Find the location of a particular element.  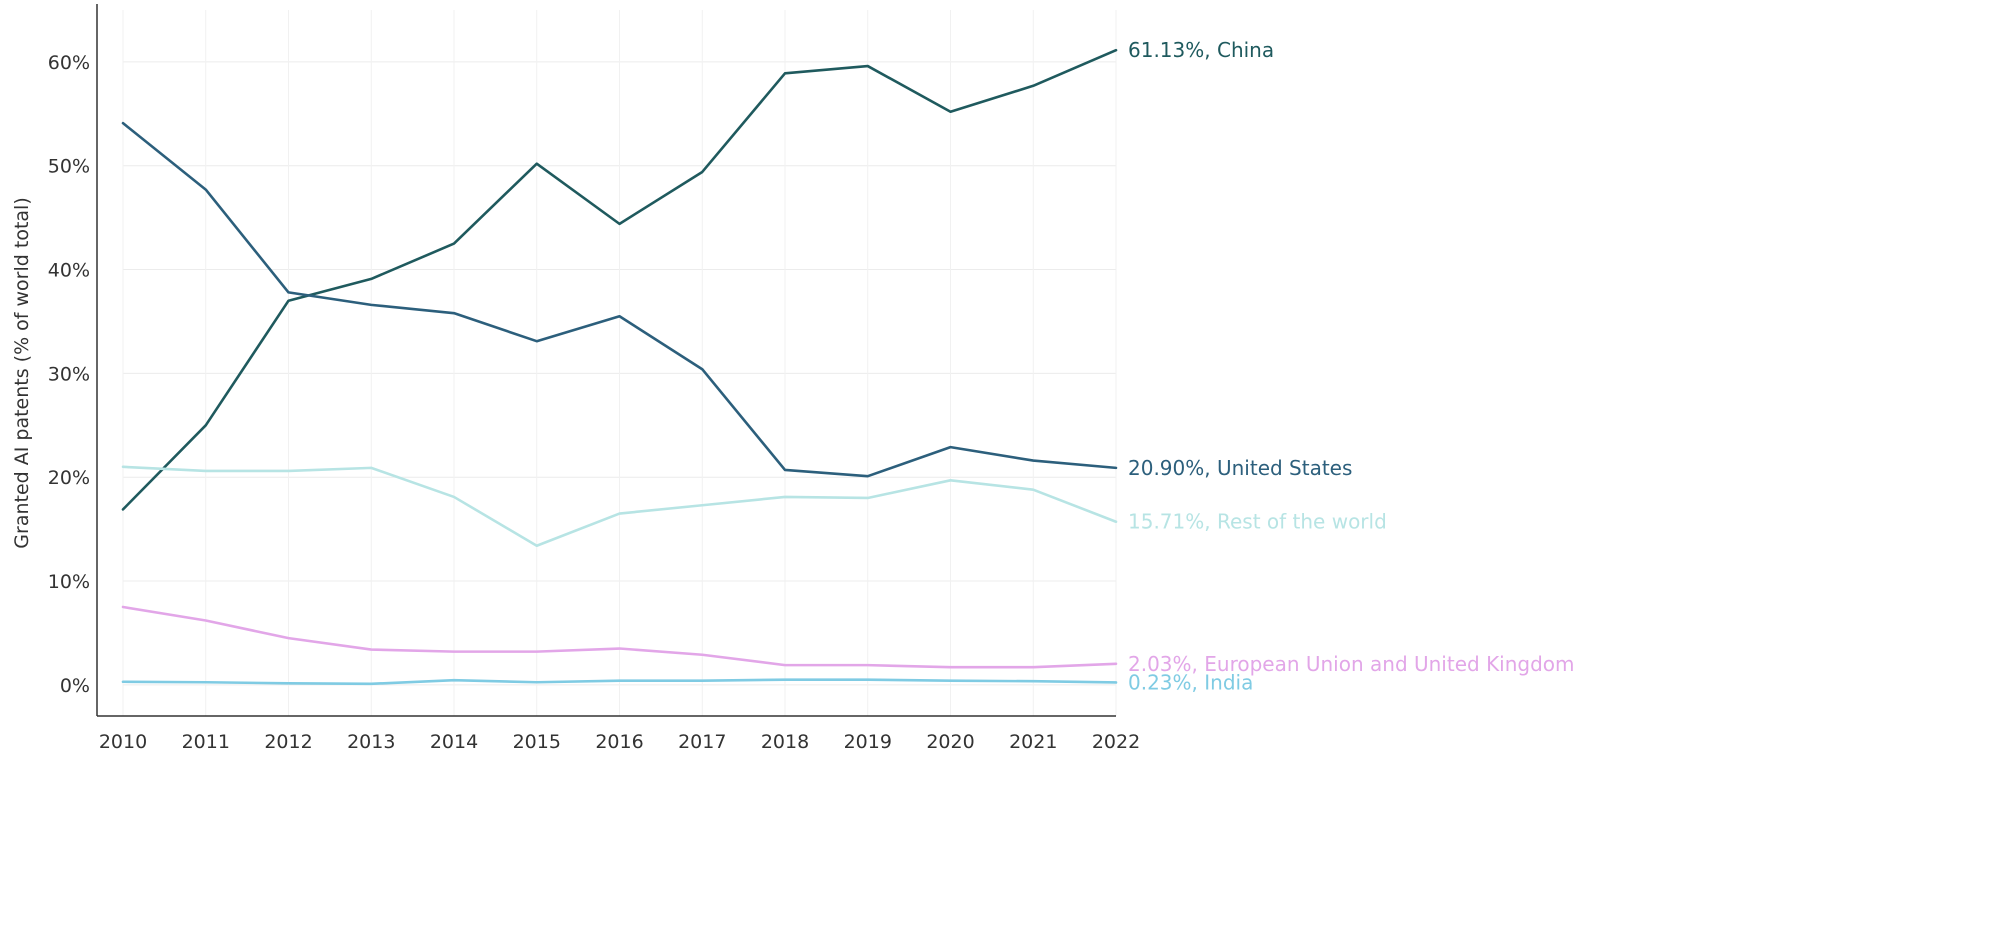

y-tick-label: 30% is located at coordinates (69, 374).